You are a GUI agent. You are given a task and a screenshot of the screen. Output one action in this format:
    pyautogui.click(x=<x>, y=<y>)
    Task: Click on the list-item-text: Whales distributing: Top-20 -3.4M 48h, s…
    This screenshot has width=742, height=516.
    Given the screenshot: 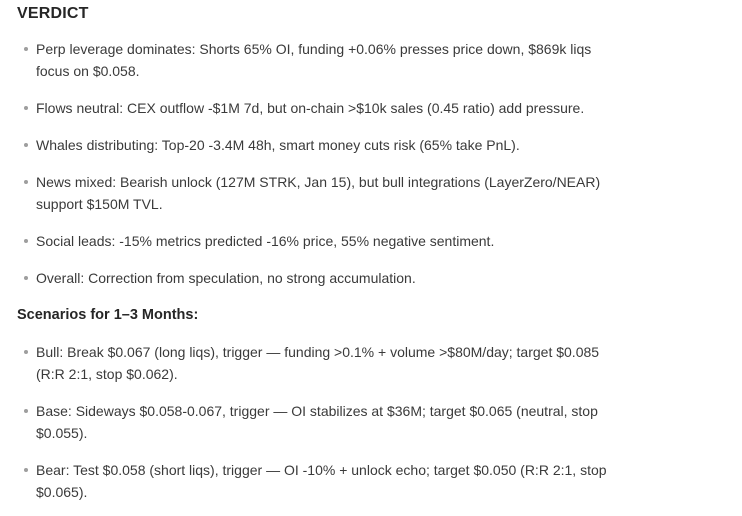 What is the action you would take?
    pyautogui.click(x=278, y=145)
    